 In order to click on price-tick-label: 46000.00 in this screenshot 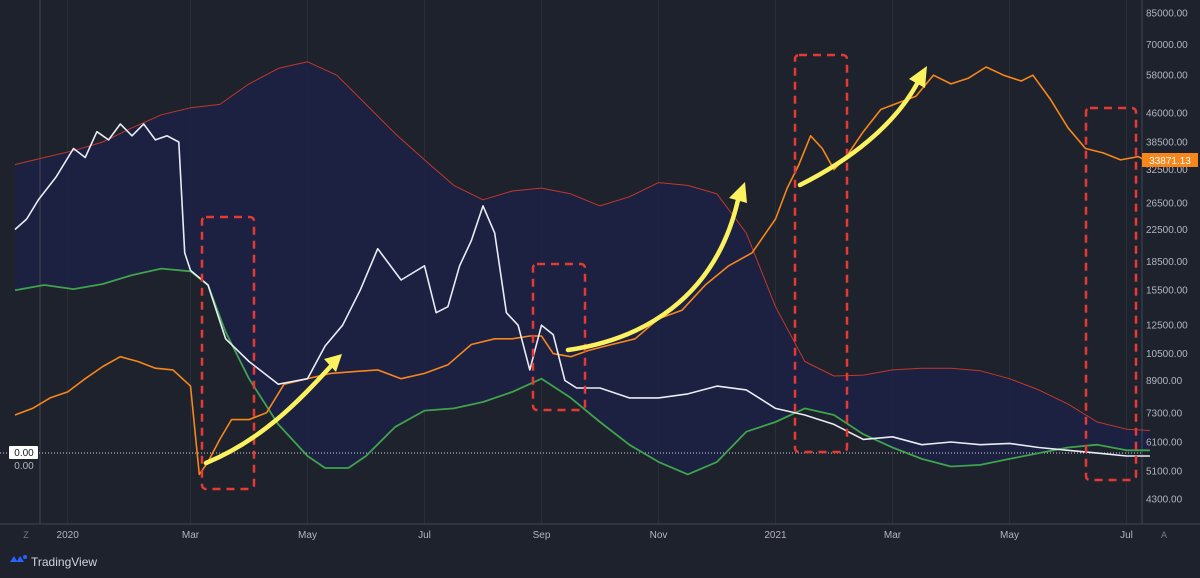, I will do `click(1167, 114)`.